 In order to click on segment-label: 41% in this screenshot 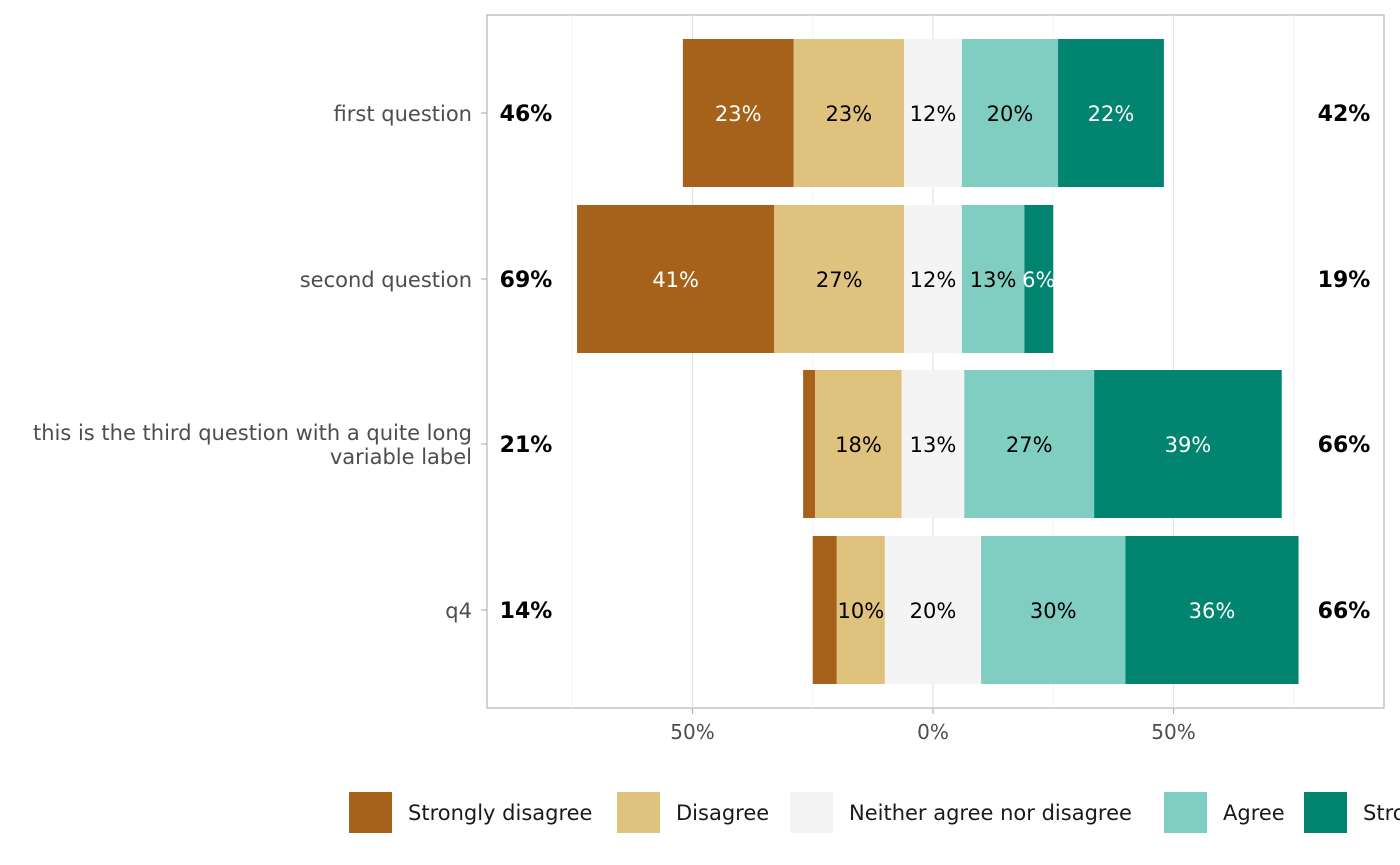, I will do `click(675, 280)`.